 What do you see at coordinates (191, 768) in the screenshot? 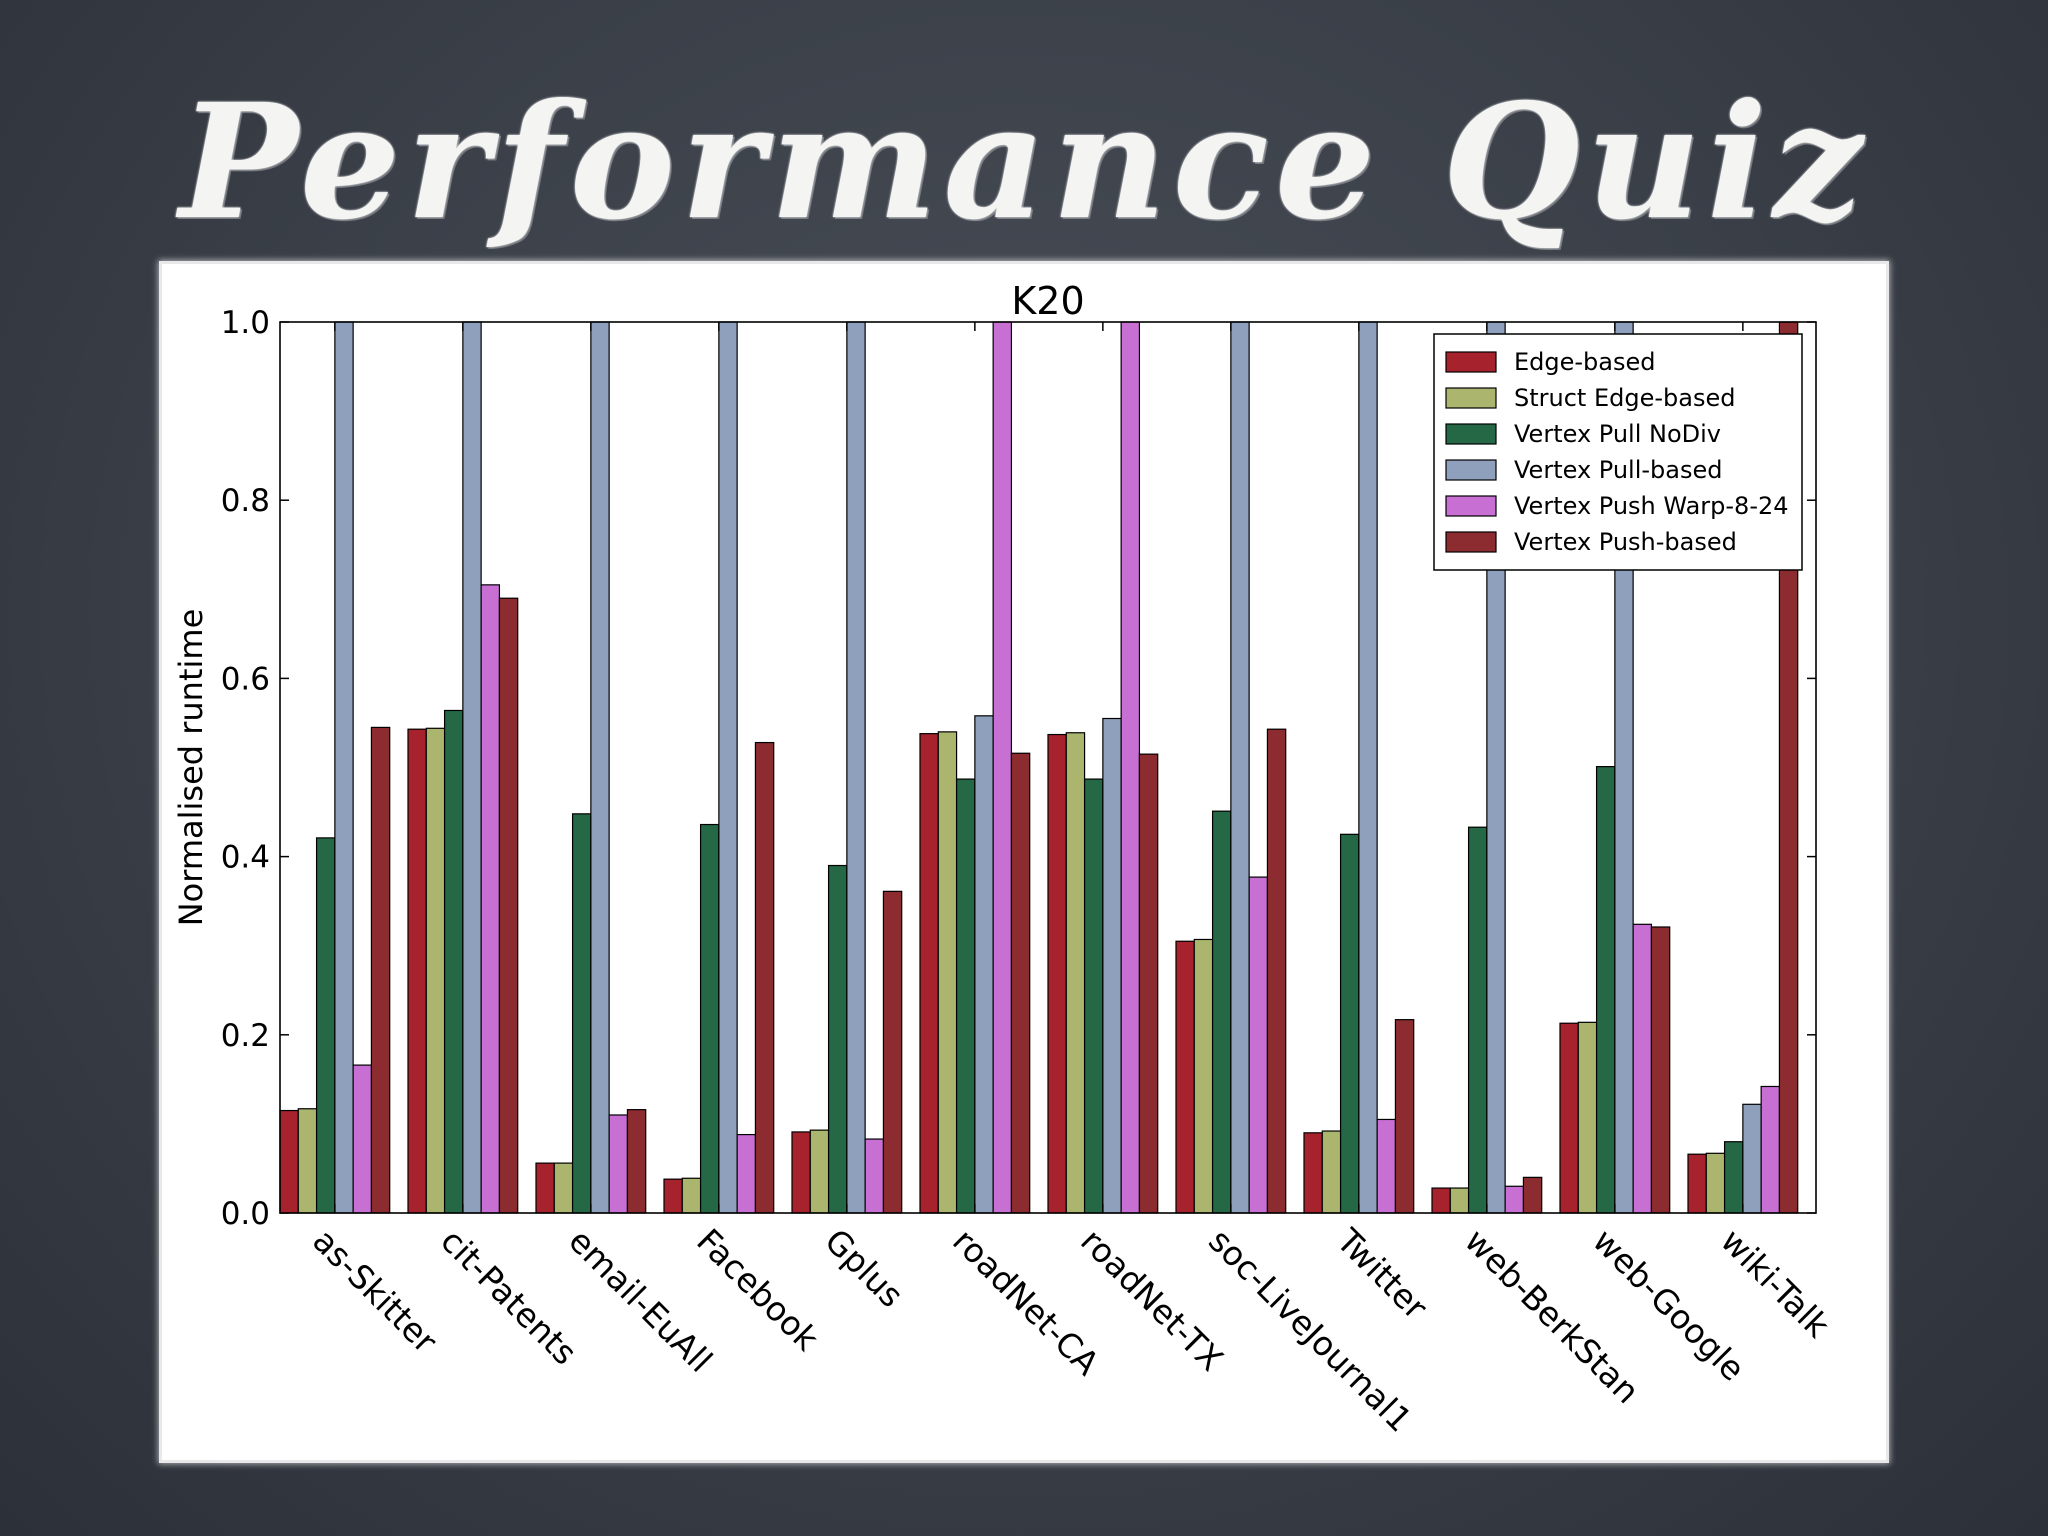
I see `y-axis-label: Normalised runtime` at bounding box center [191, 768].